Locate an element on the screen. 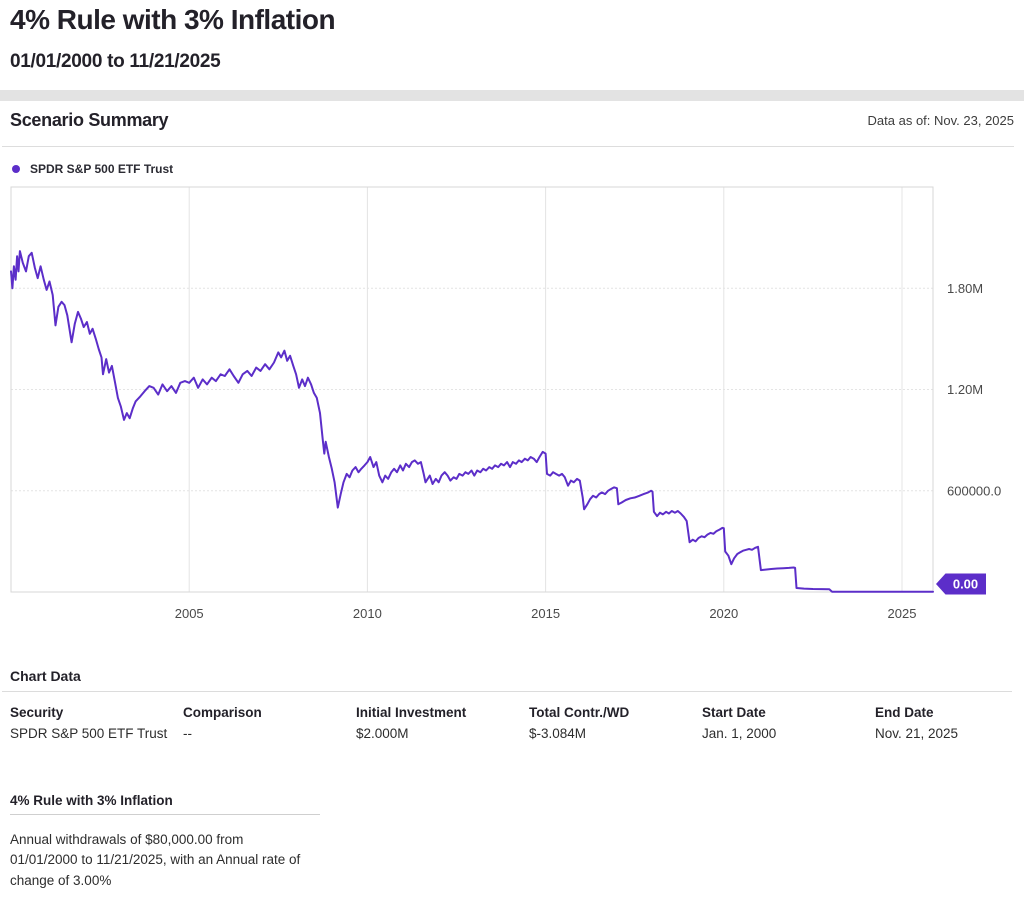  chart-data-column-end-date: End Date Nov. 21, 2025 is located at coordinates (949, 724).